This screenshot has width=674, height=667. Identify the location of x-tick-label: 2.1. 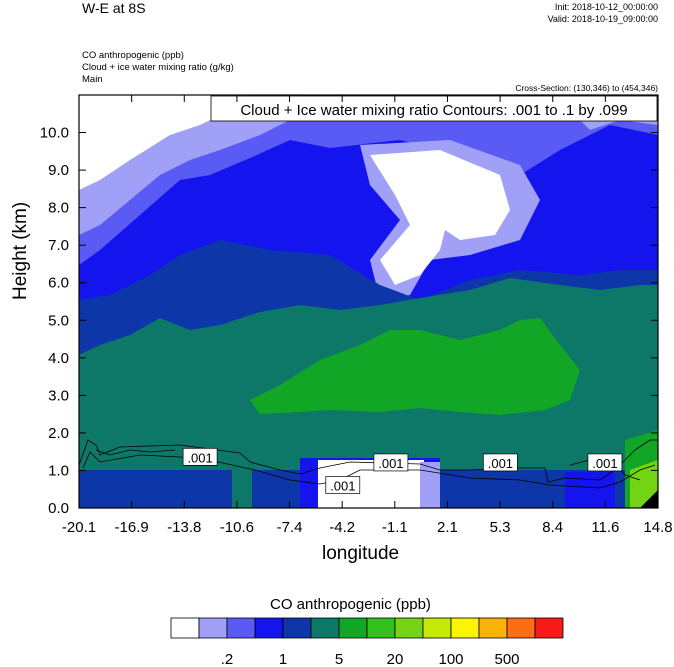
(447, 527).